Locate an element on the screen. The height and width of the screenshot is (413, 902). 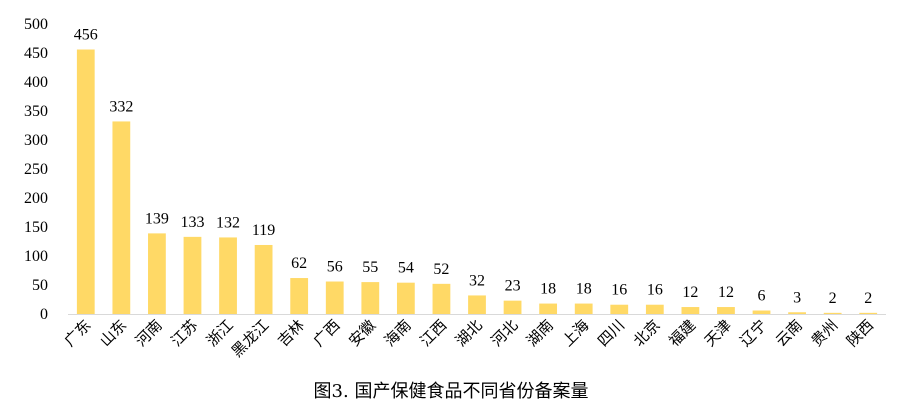
x-tick-label: 四川 is located at coordinates (611, 333).